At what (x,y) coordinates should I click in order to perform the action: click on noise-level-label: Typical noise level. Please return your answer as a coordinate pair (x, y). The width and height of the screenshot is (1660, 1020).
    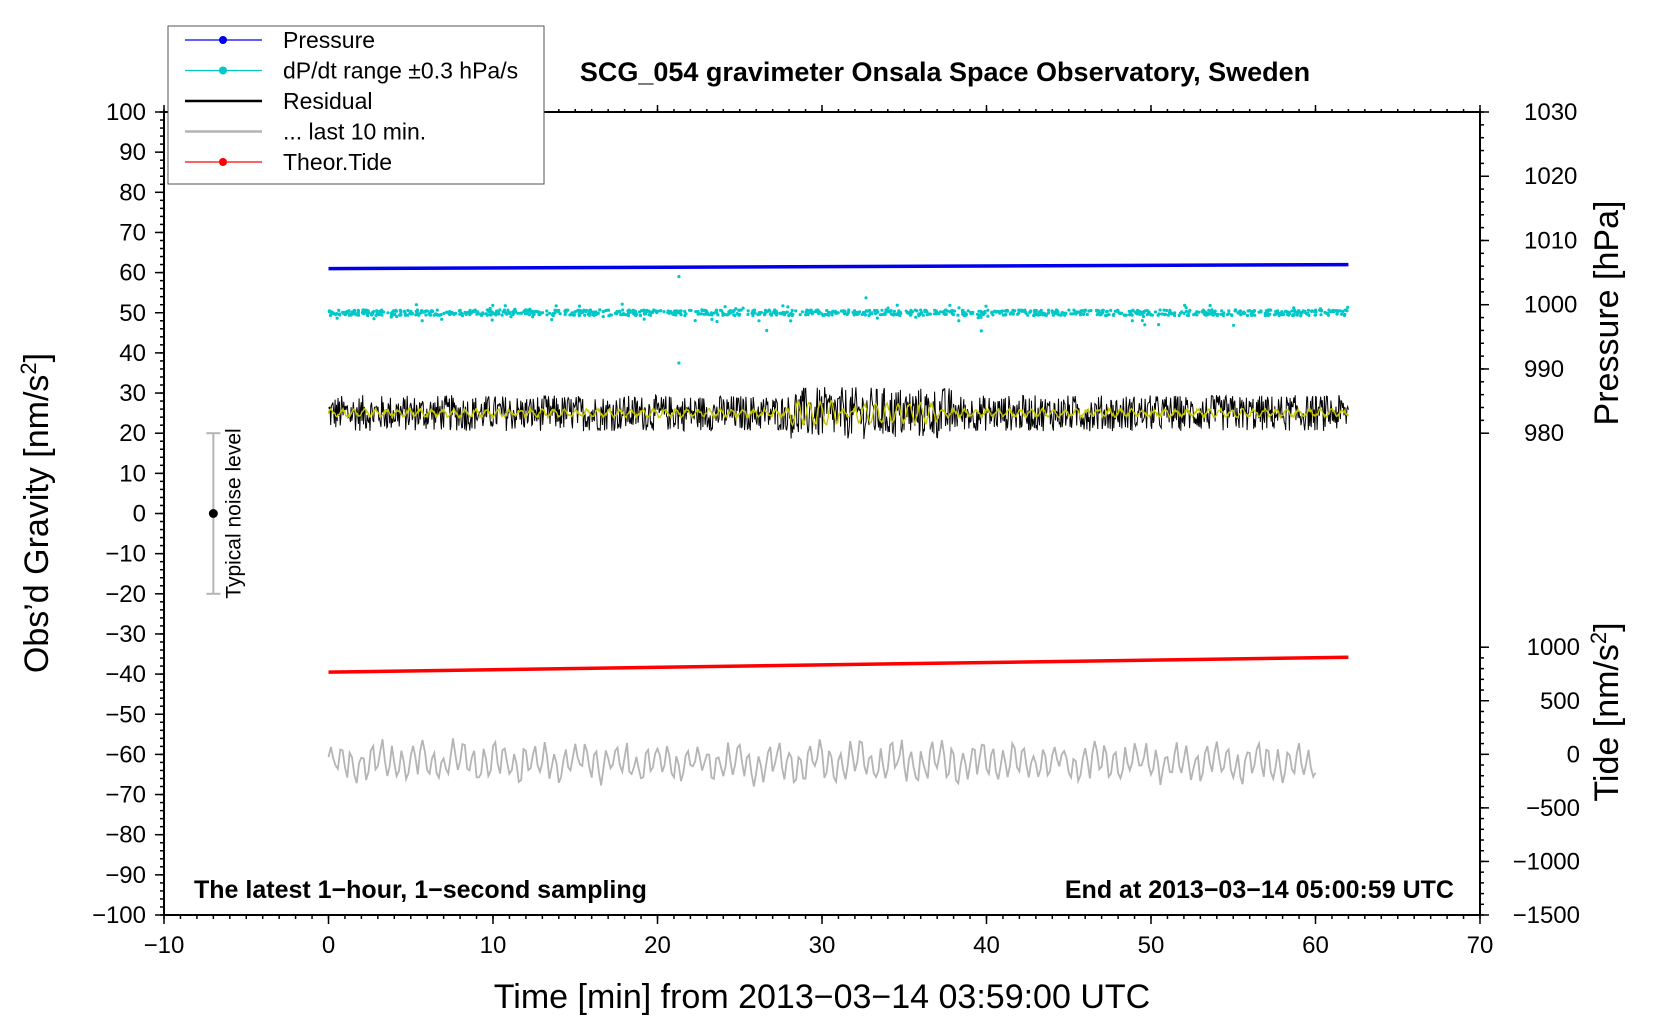
    Looking at the image, I should click on (233, 513).